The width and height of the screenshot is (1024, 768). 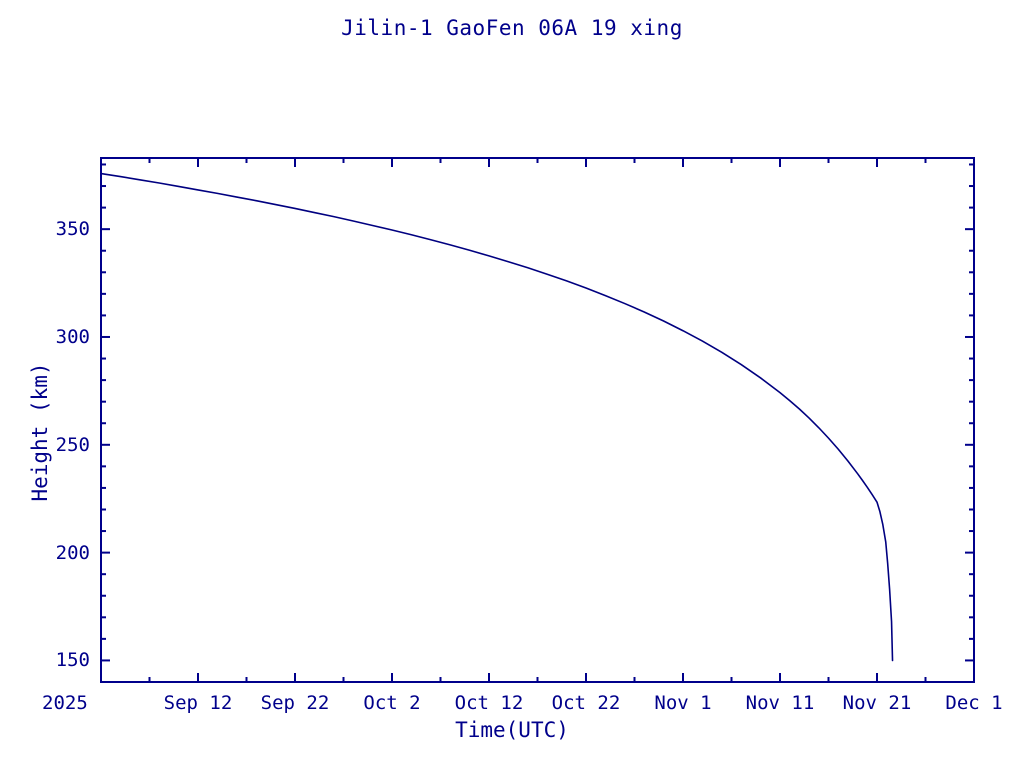 What do you see at coordinates (72, 336) in the screenshot?
I see `y-tick-label-1: 300` at bounding box center [72, 336].